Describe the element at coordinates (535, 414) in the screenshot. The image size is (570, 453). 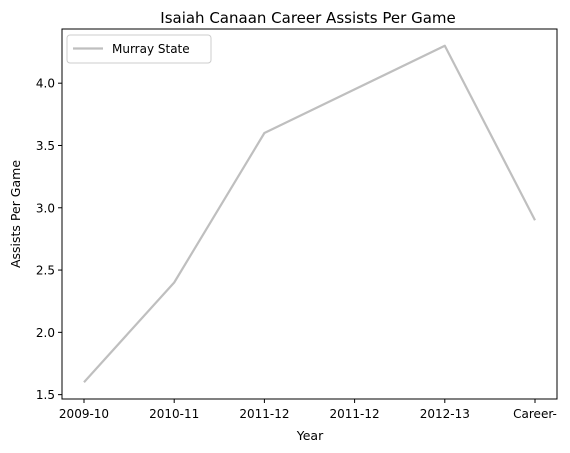
I see `x-tick-label: Career-` at that location.